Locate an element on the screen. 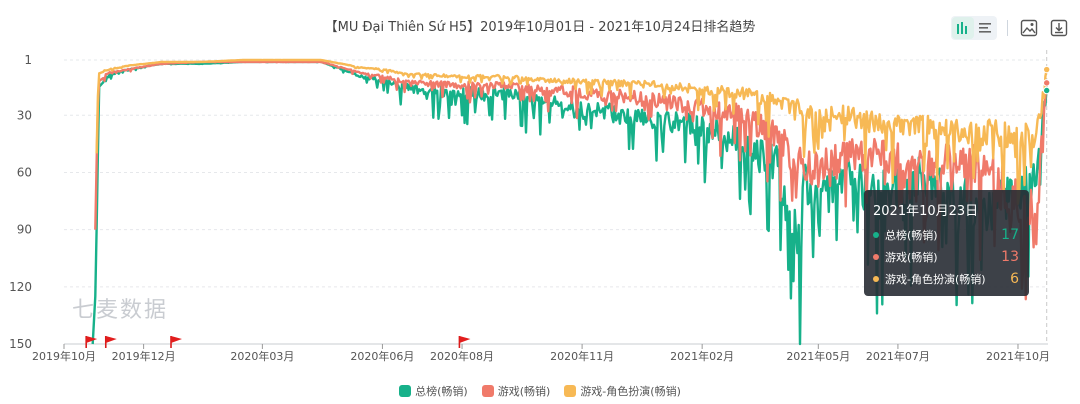 The height and width of the screenshot is (404, 1080). x-tick-label: 2020年08月 is located at coordinates (462, 356).